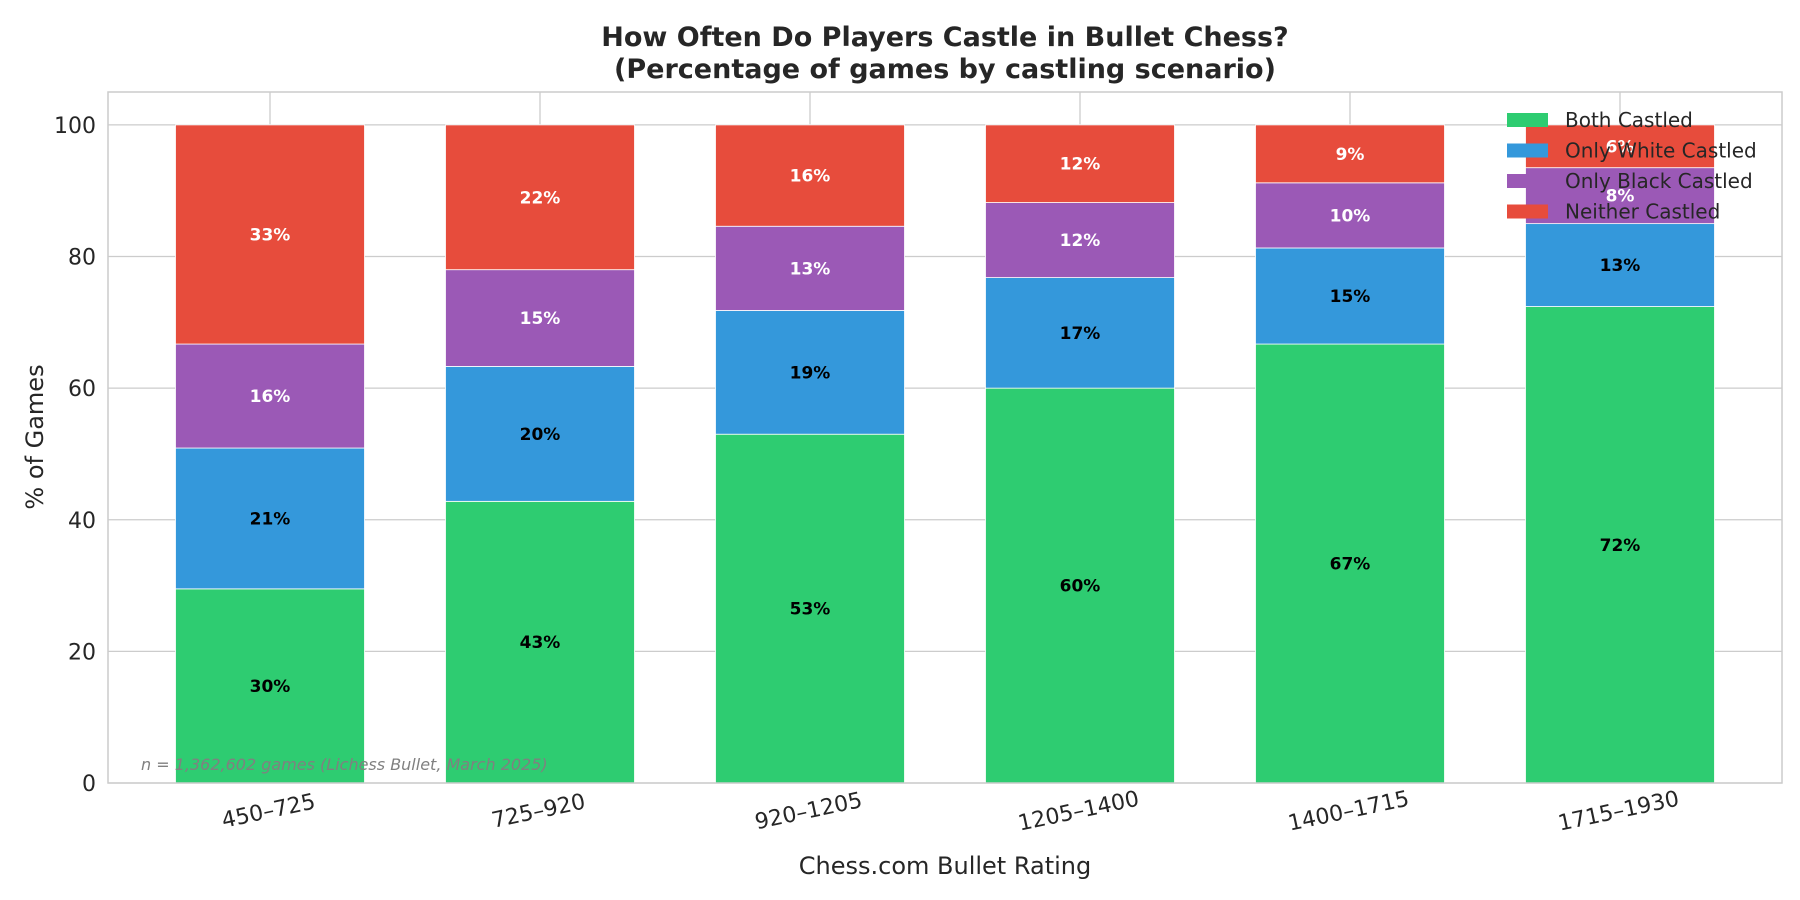 The height and width of the screenshot is (900, 1800). I want to click on legend-label: Neither Castled, so click(1642, 212).